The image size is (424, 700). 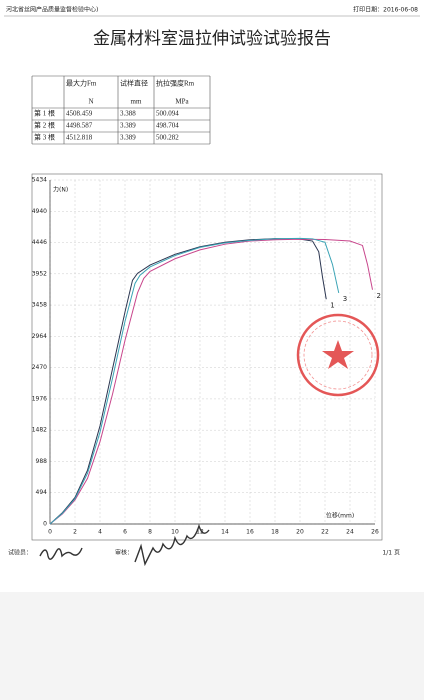 What do you see at coordinates (125, 532) in the screenshot?
I see `x-tick-label: 6` at bounding box center [125, 532].